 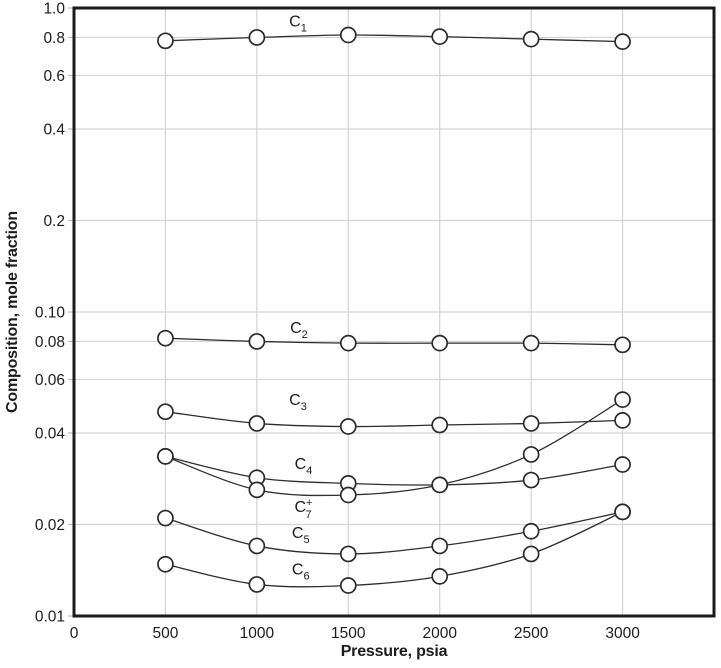 I want to click on y-tick-label-0.4: 0.4, so click(x=54, y=129).